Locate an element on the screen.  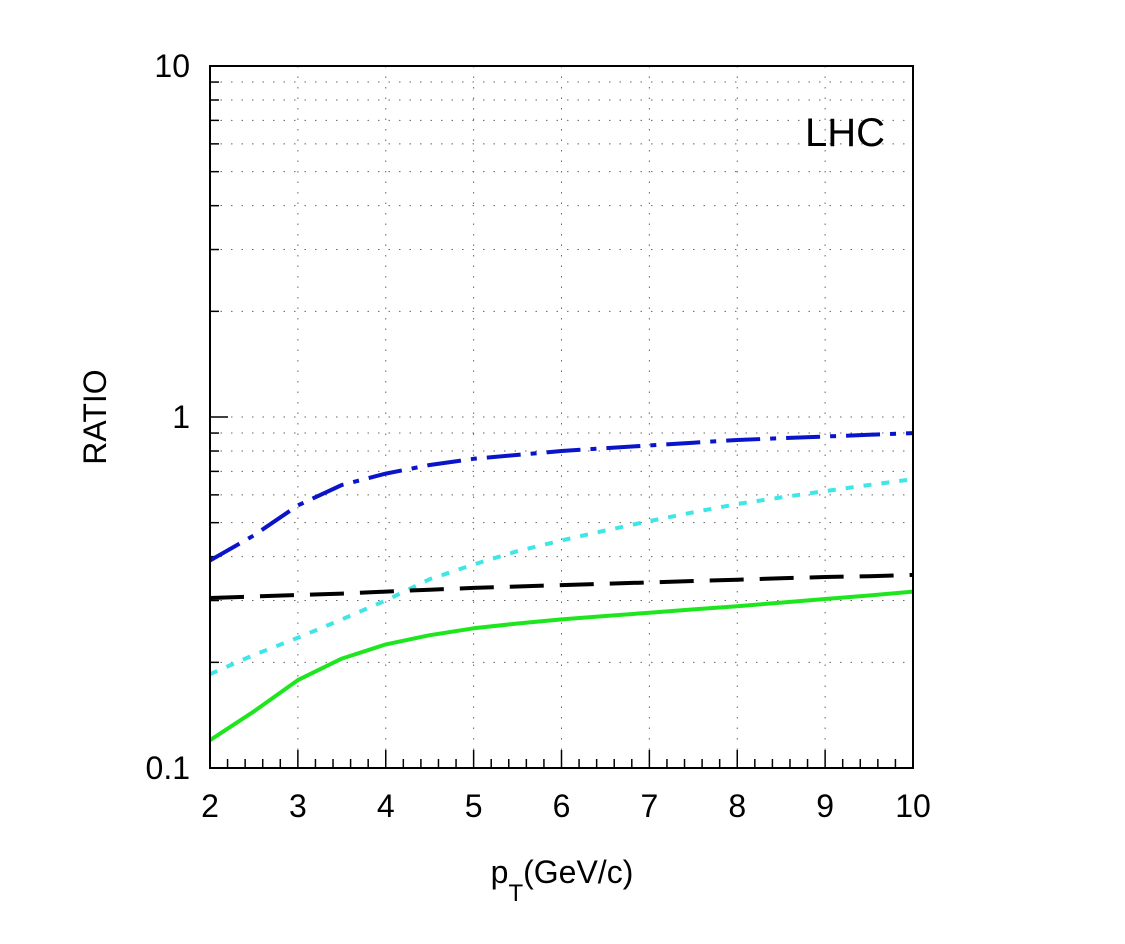
annotation-lhc: LHC is located at coordinates (845, 133).